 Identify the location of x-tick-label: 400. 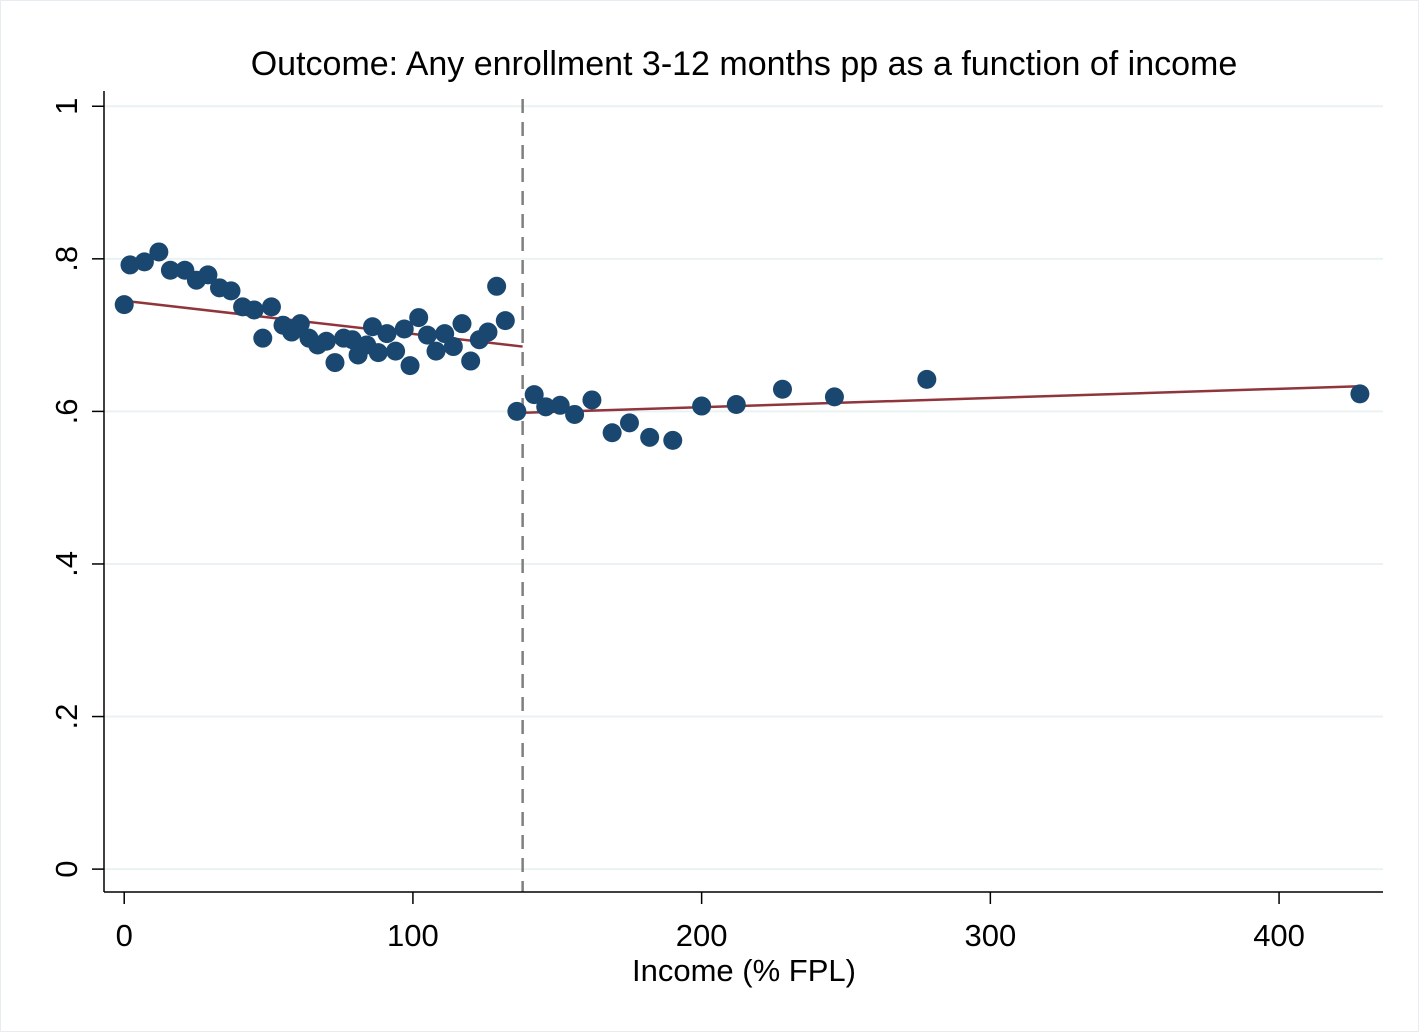
(1279, 935).